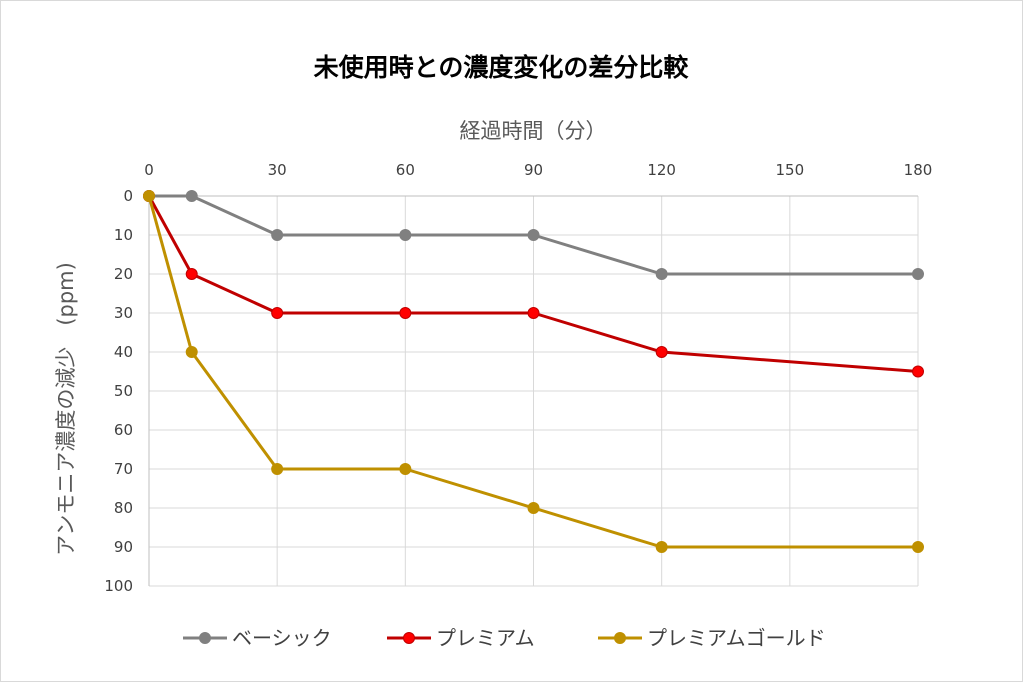 This screenshot has width=1023, height=682. What do you see at coordinates (405, 170) in the screenshot?
I see `x-tick-label: 60` at bounding box center [405, 170].